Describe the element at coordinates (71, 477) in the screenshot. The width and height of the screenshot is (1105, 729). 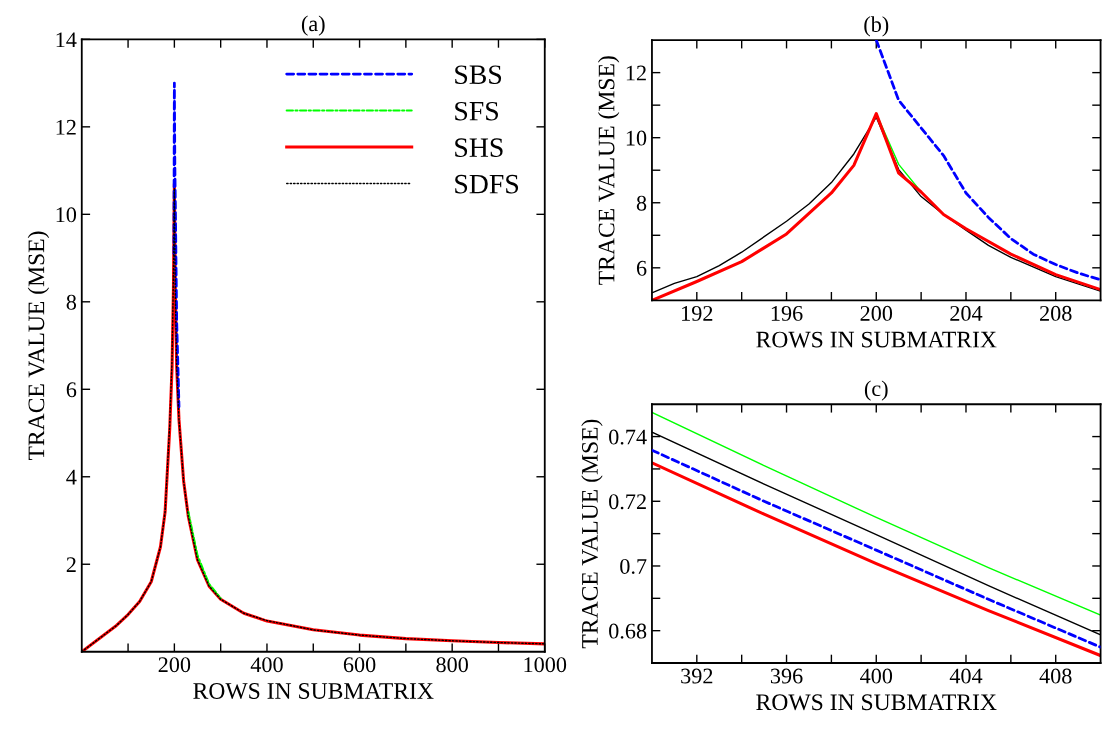
I see `y-tick-label: 4` at that location.